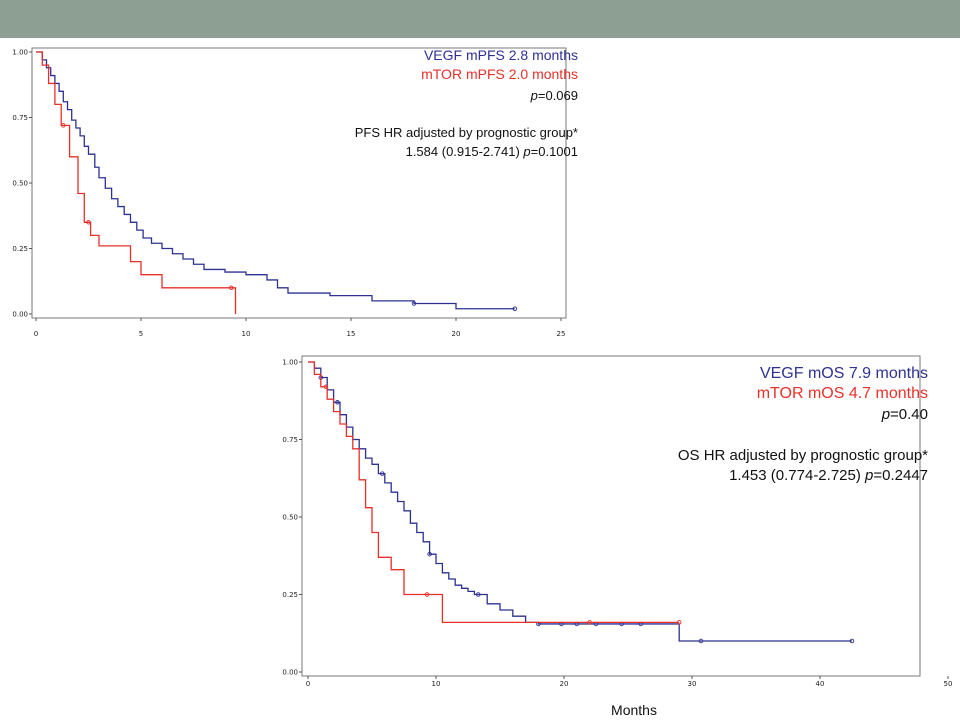  Describe the element at coordinates (842, 393) in the screenshot. I see `os-annotation-2: mTOR mOS 4.7 months` at that location.